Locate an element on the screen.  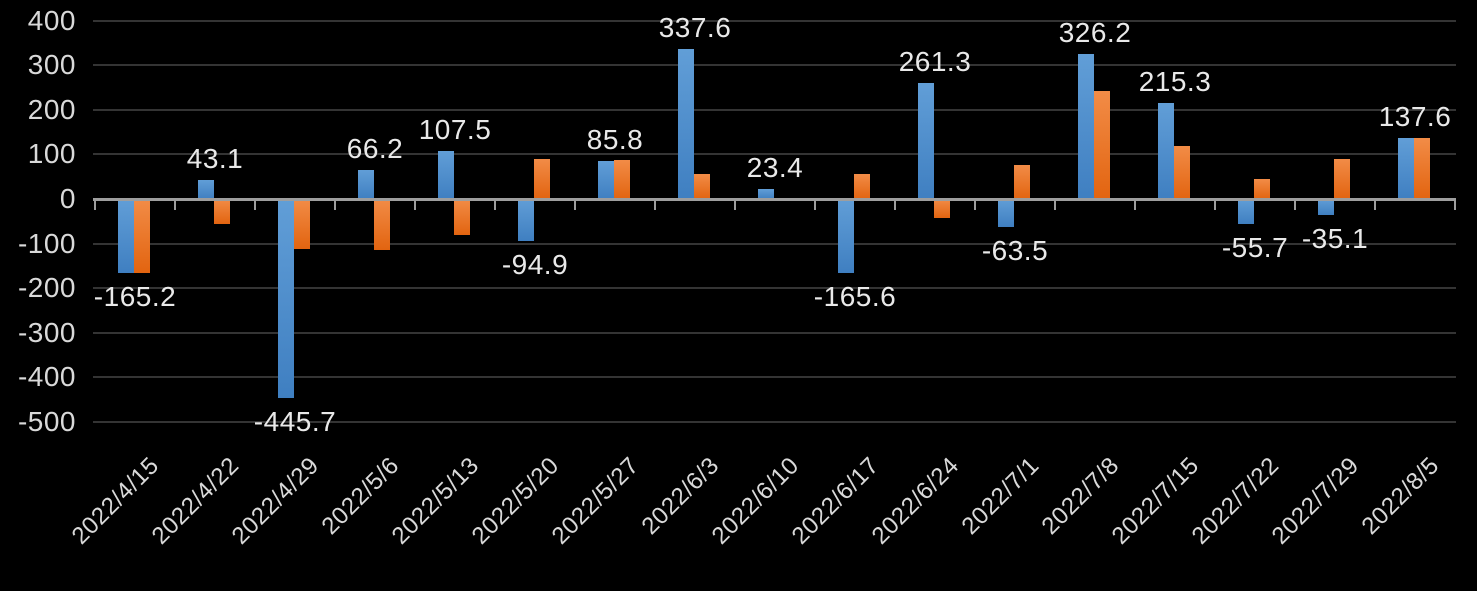
data-label: -165.6 is located at coordinates (855, 296).